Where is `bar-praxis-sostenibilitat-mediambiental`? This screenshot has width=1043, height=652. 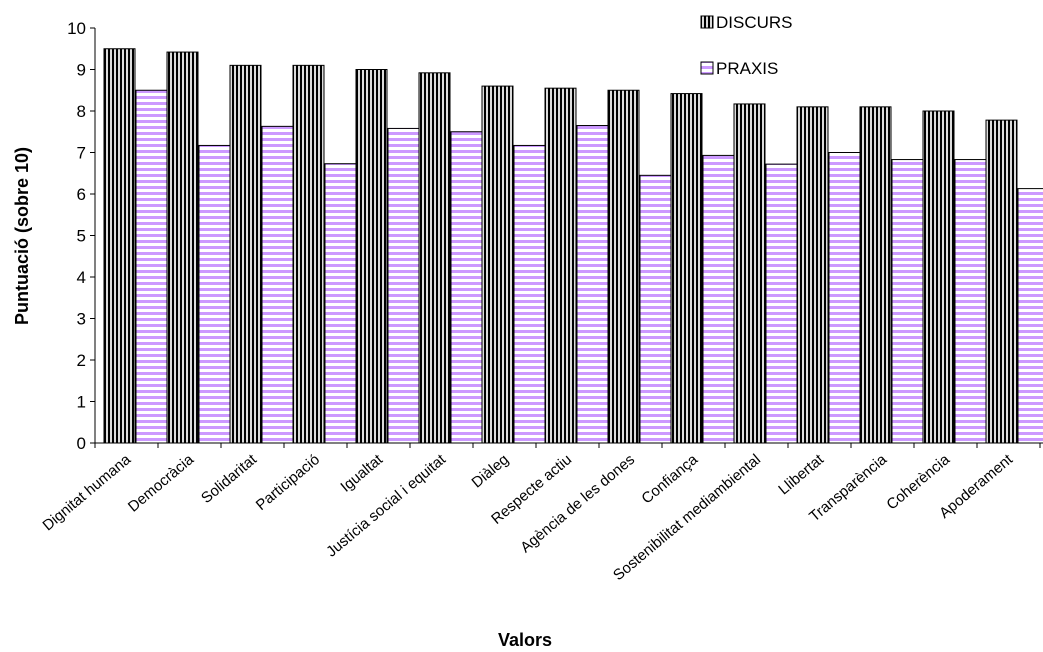
bar-praxis-sostenibilitat-mediambiental is located at coordinates (781, 303).